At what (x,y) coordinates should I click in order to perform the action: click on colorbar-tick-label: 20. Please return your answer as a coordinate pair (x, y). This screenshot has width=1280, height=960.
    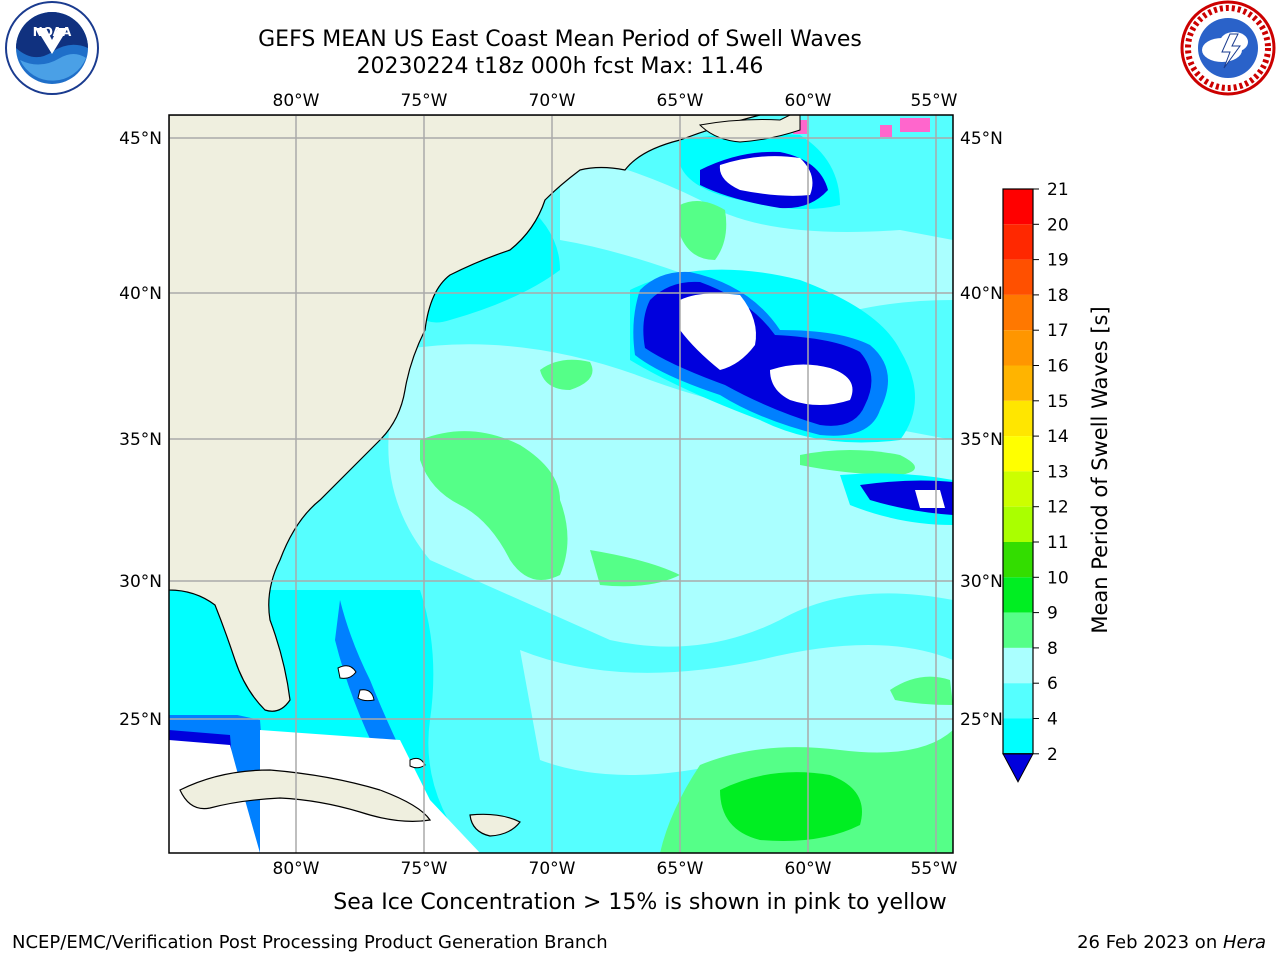
    Looking at the image, I should click on (1058, 225).